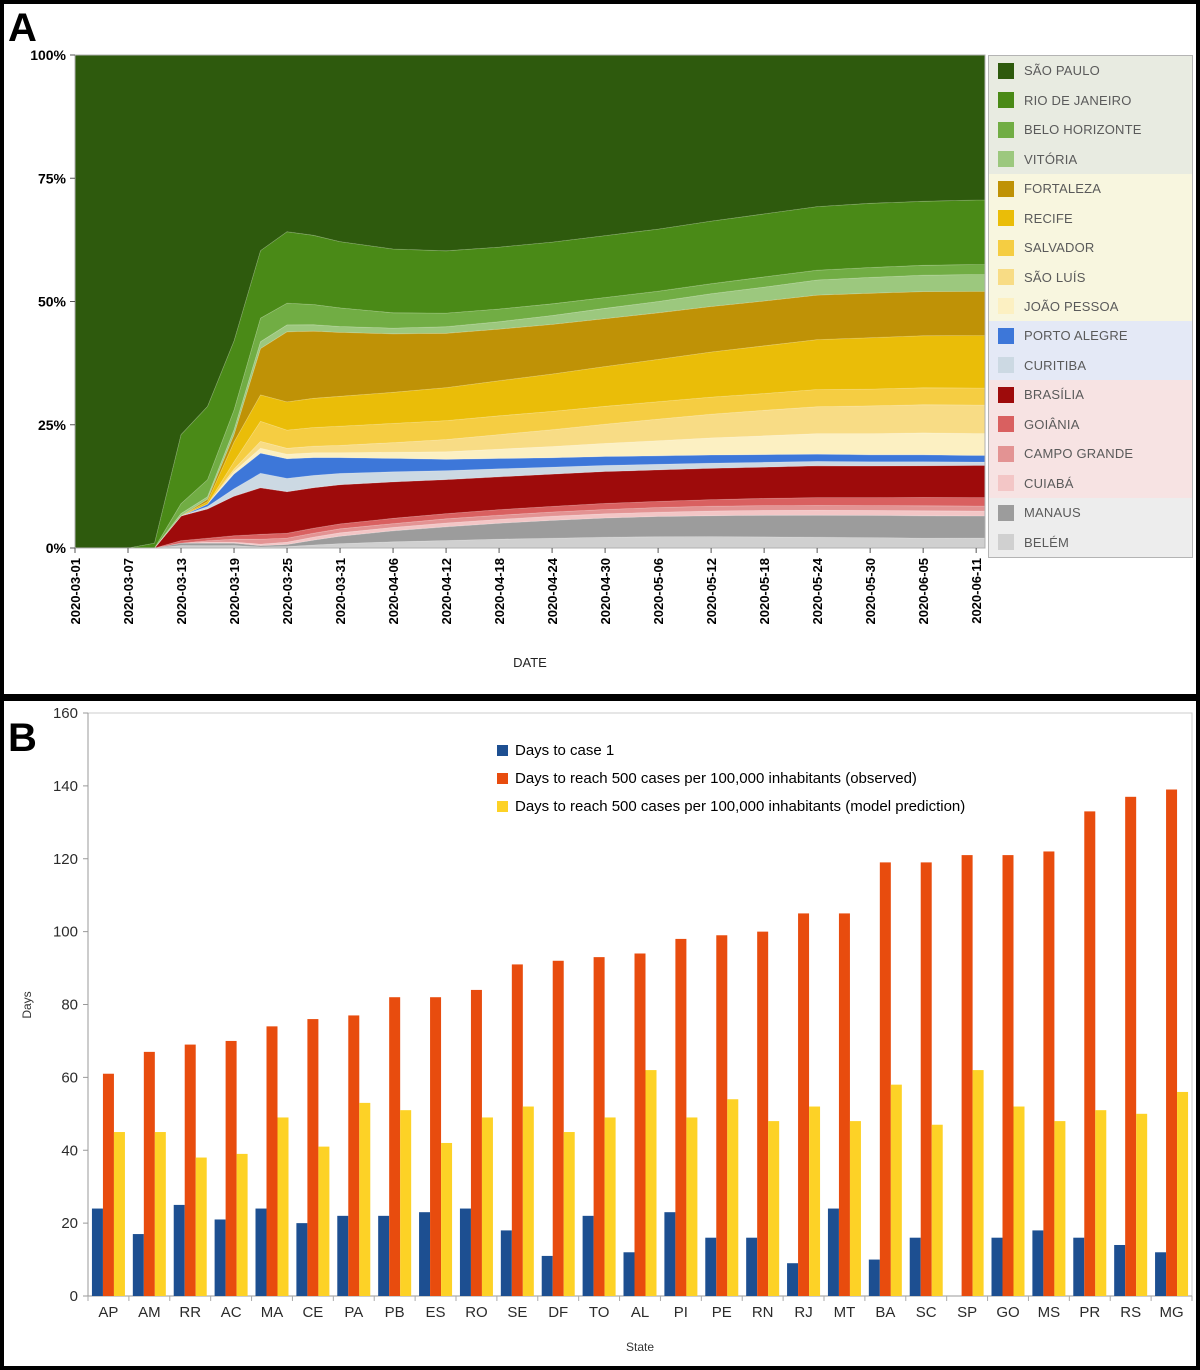 The height and width of the screenshot is (1370, 1200). I want to click on panel-b-y-tick-label: 120, so click(65, 859).